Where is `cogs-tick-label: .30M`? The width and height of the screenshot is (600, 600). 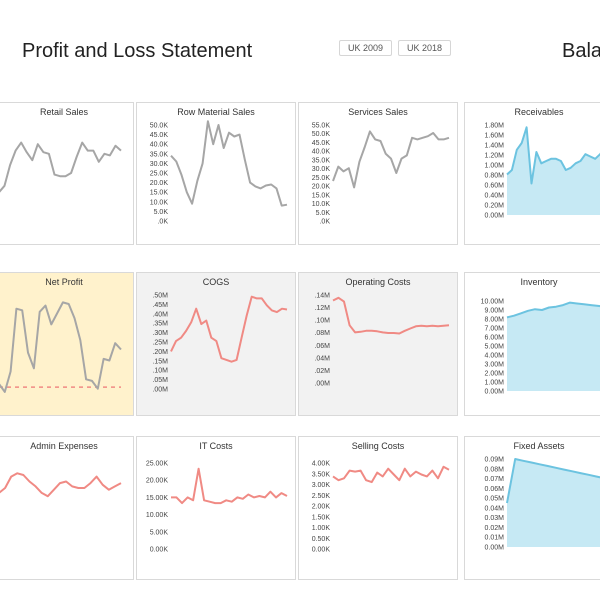 cogs-tick-label: .30M is located at coordinates (160, 333).